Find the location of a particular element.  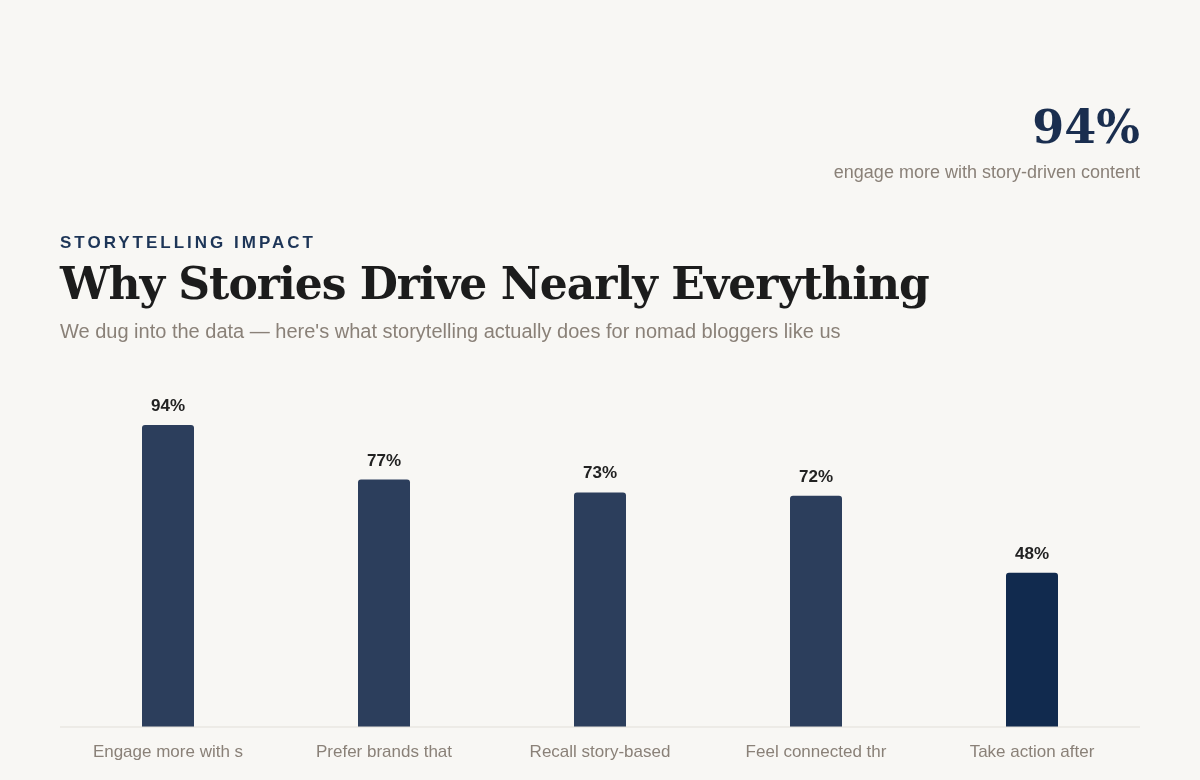

data-label: 48% is located at coordinates (1032, 553).